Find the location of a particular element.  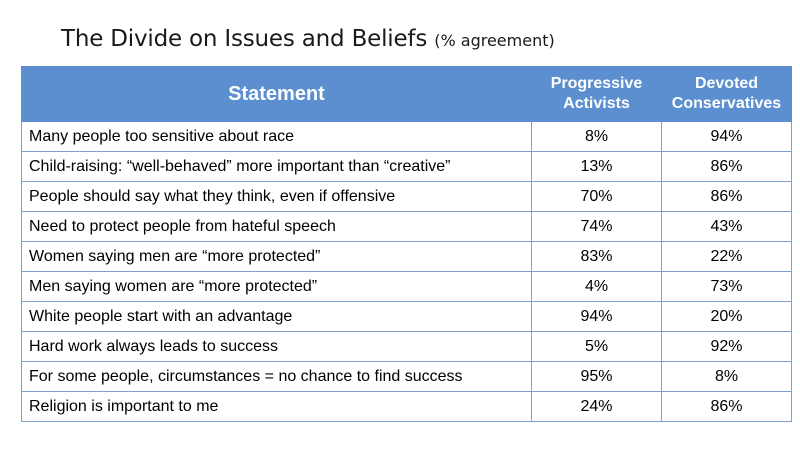

conservative-value-cell: 94% is located at coordinates (726, 136).